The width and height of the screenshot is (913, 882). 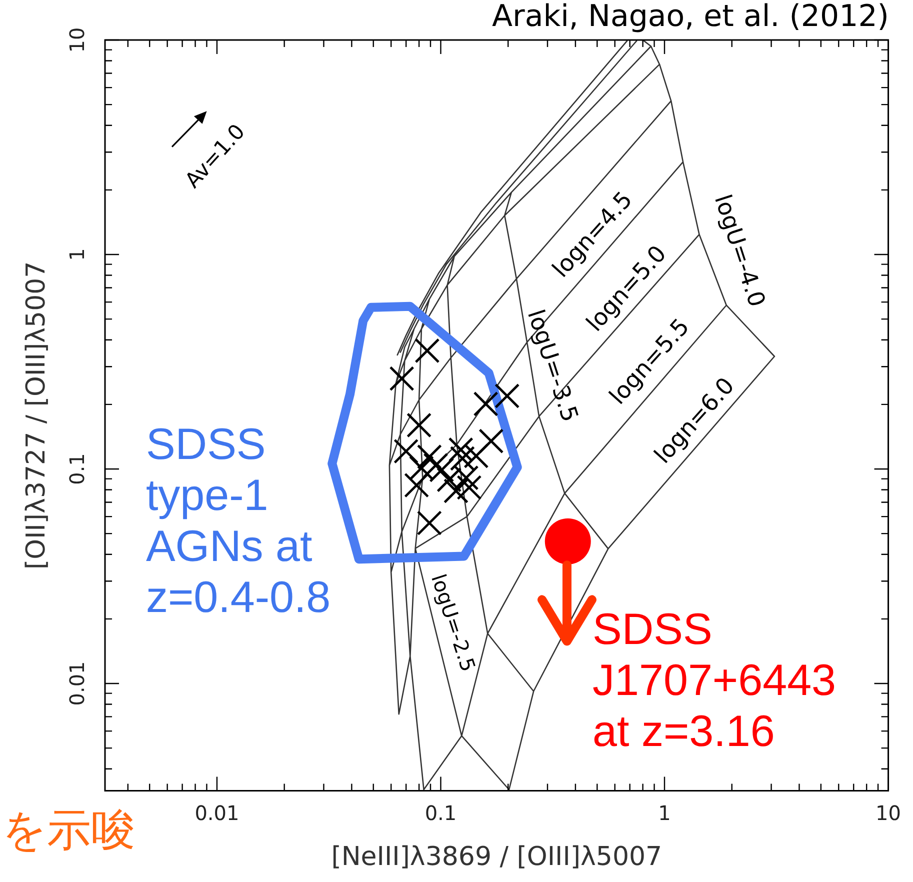 What do you see at coordinates (68, 831) in the screenshot?
I see `text: を示唆` at bounding box center [68, 831].